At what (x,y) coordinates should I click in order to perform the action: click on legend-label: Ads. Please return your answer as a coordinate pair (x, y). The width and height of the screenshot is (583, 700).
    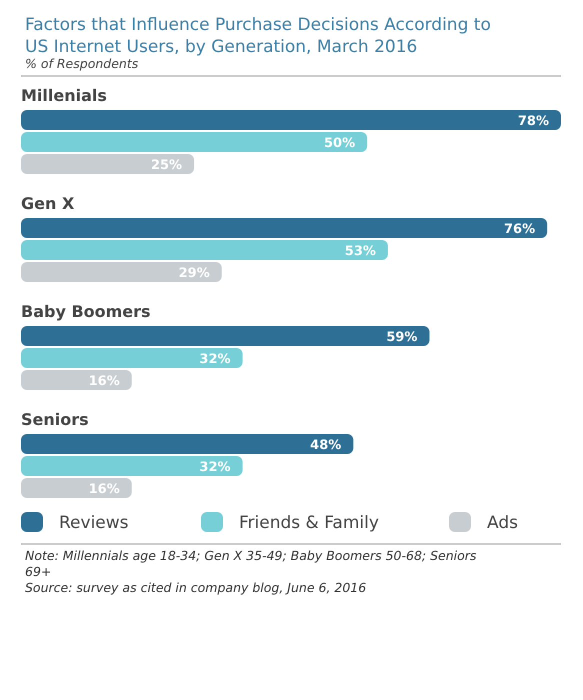
    Looking at the image, I should click on (502, 523).